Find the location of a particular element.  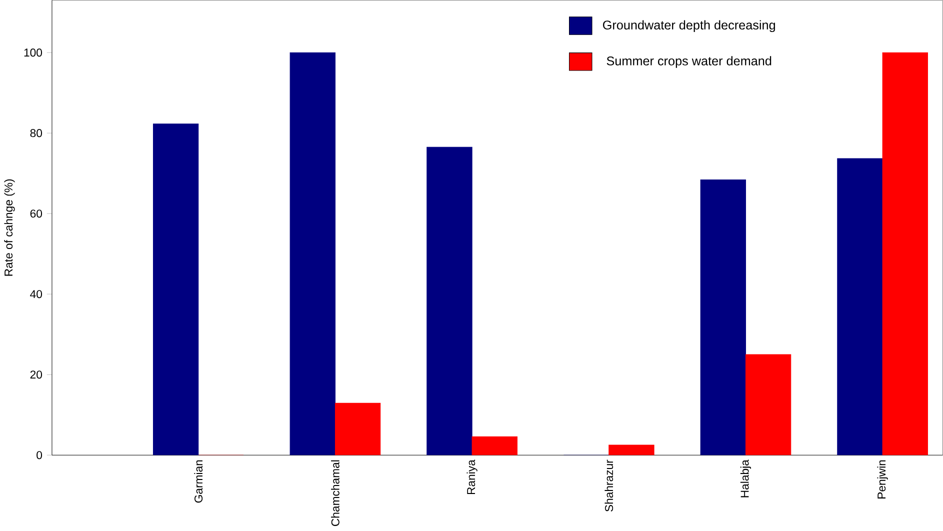

x-tick-label: Garmian is located at coordinates (198, 481).